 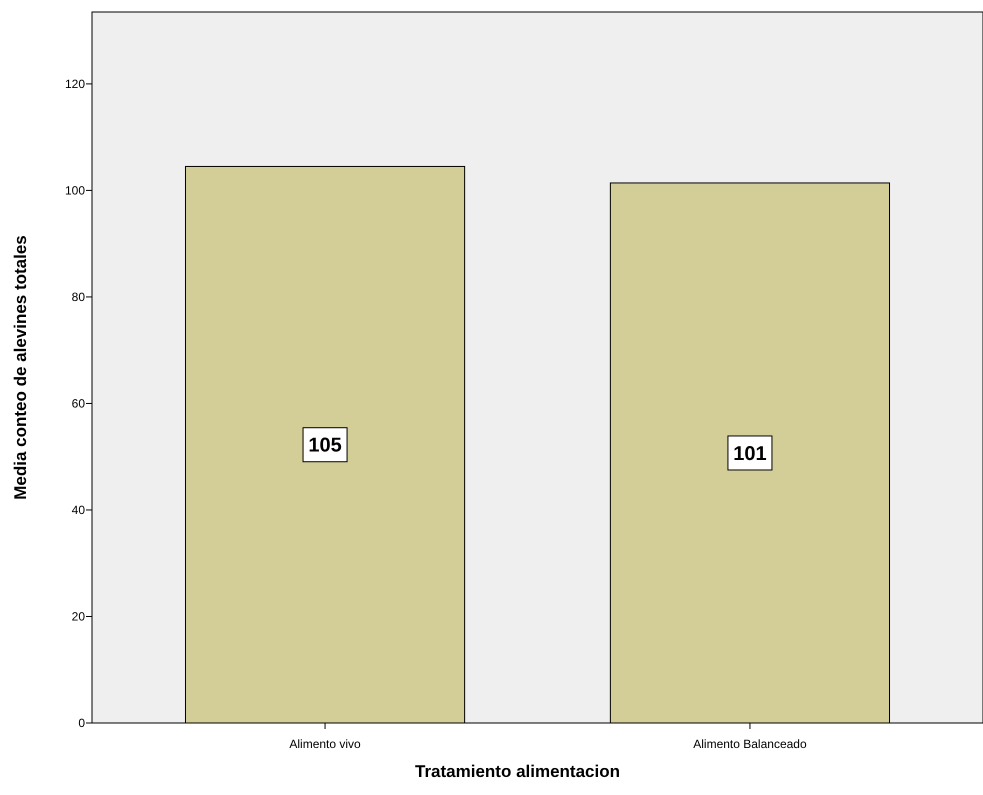 I want to click on y-tick-label: 120, so click(x=75, y=84).